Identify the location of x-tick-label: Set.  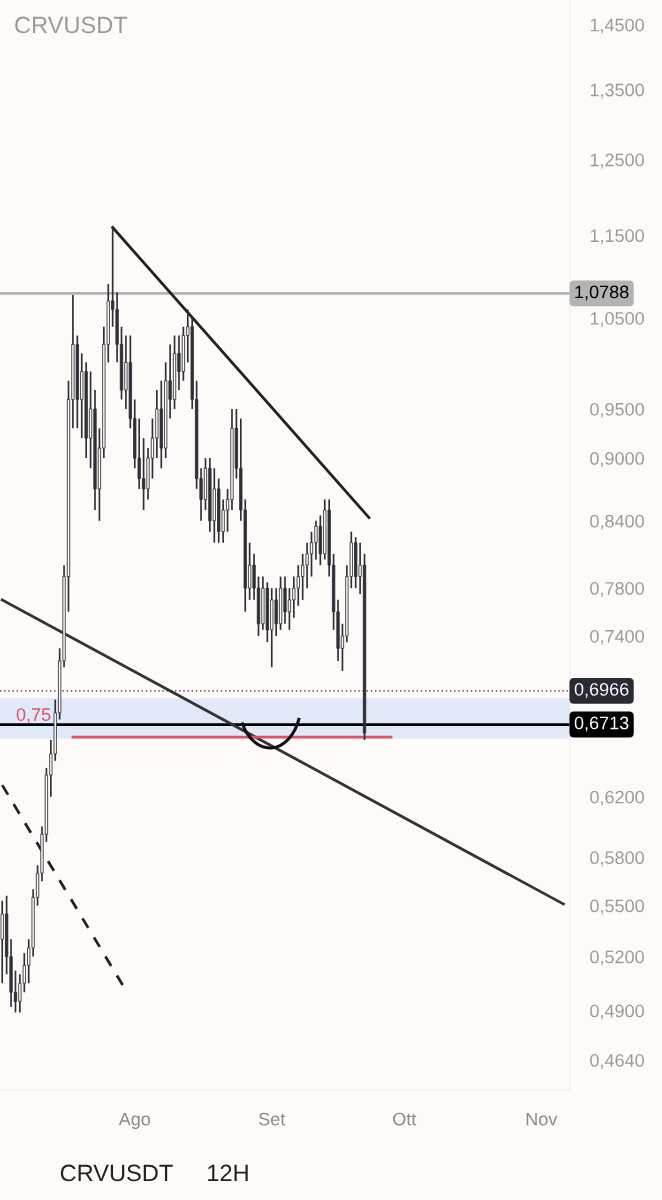
(272, 1119).